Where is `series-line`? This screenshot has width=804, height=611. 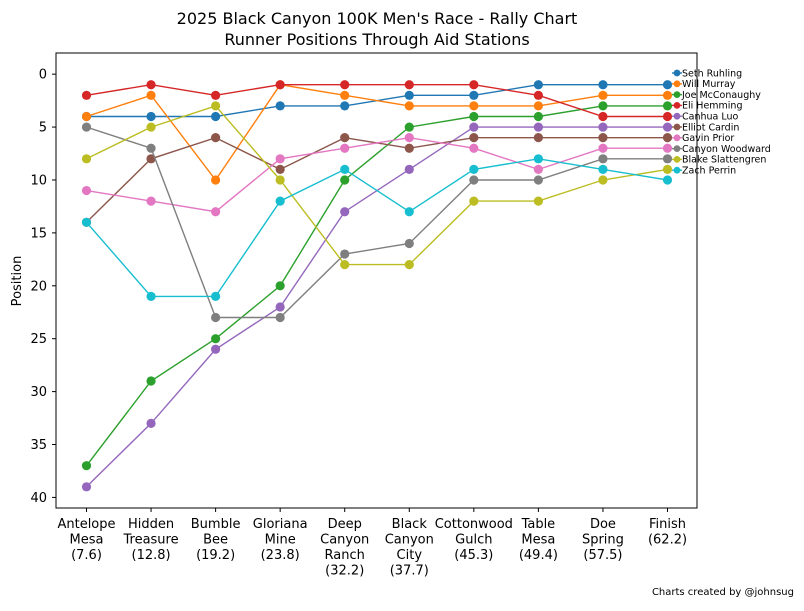
series-line is located at coordinates (377, 174).